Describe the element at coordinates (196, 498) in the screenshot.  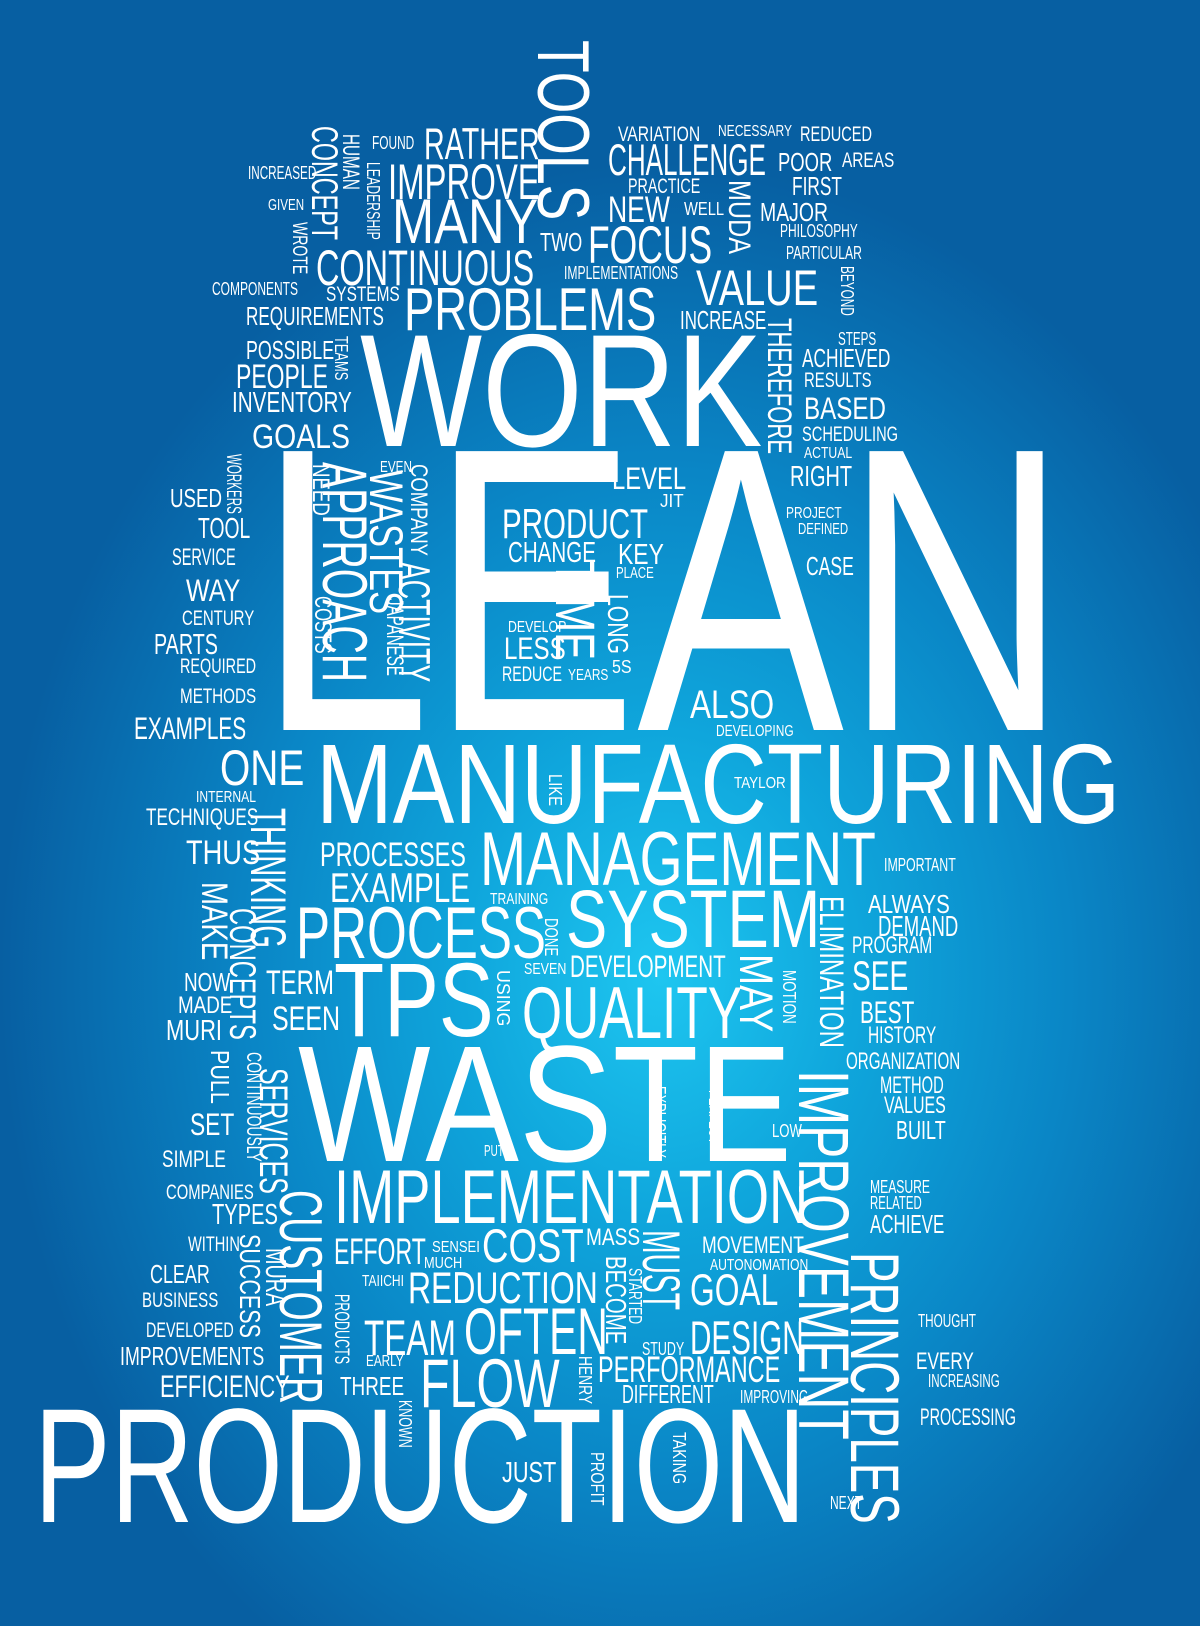
I see `word-used: USED` at that location.